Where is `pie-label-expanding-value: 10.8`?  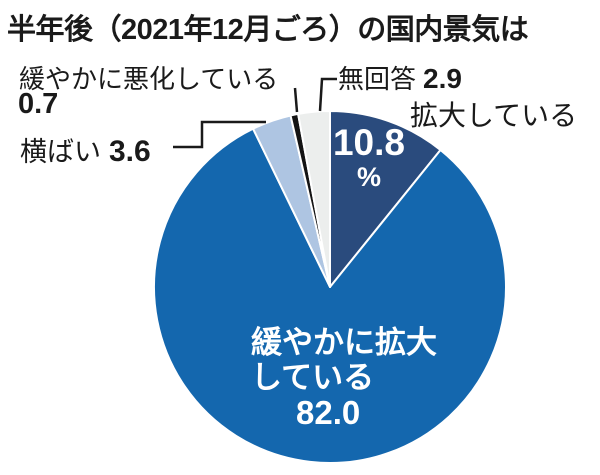
pie-label-expanding-value: 10.8 is located at coordinates (368, 142).